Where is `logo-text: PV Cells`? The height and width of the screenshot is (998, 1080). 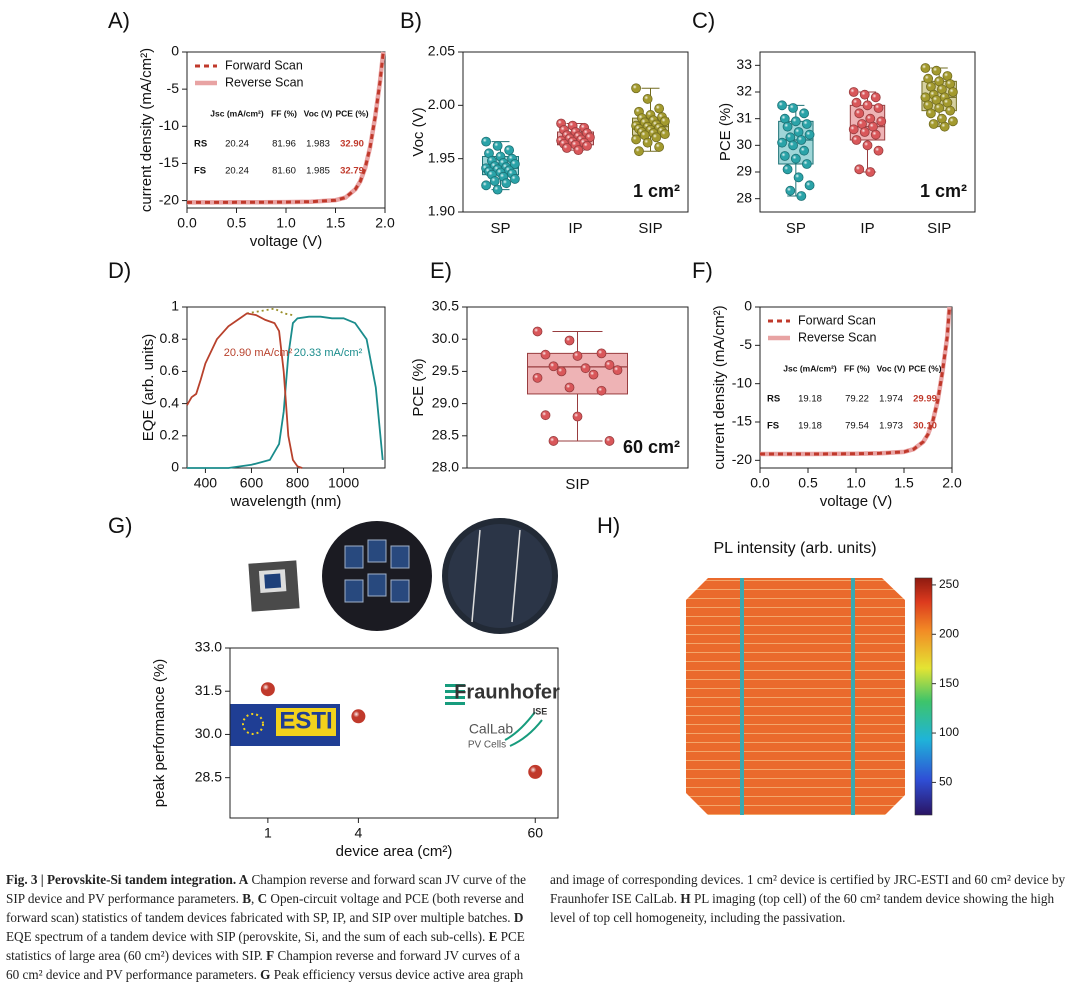 logo-text: PV Cells is located at coordinates (487, 745).